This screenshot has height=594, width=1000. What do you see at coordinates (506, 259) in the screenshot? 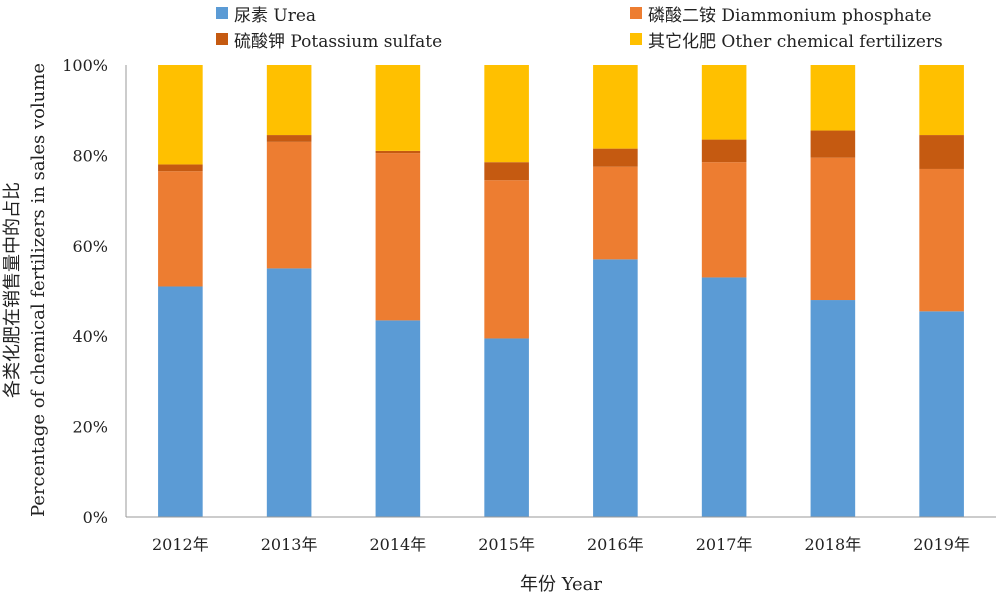
I see `bar-segment-2-2015年` at bounding box center [506, 259].